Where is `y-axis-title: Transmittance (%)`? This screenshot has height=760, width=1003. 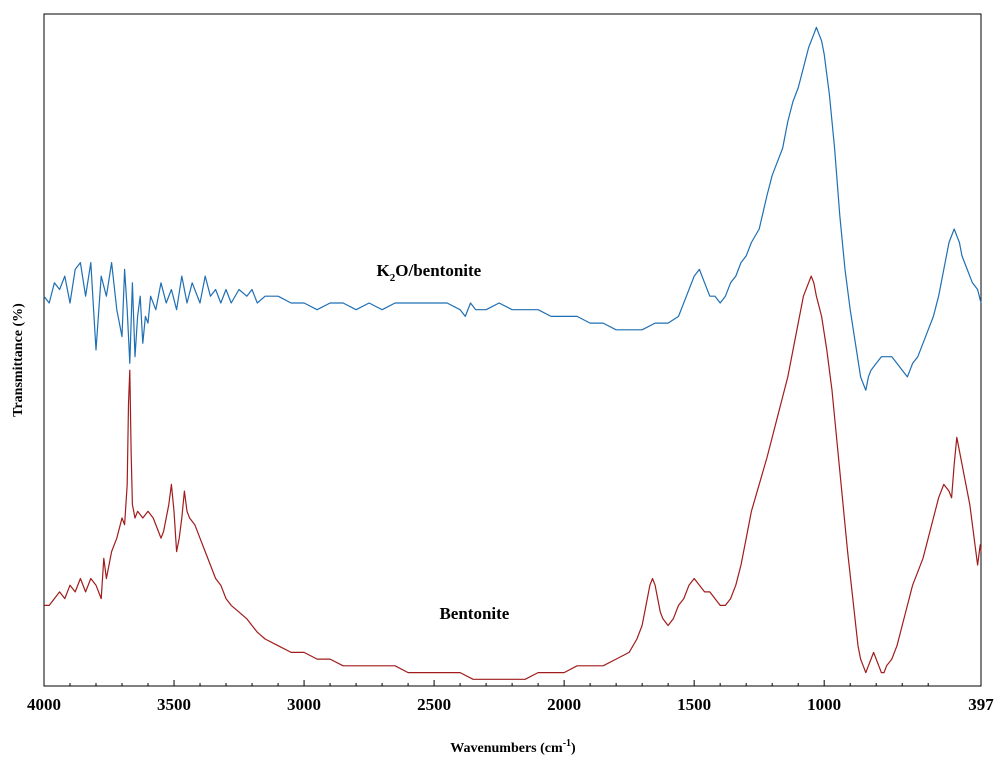 y-axis-title: Transmittance (%) is located at coordinates (18, 360).